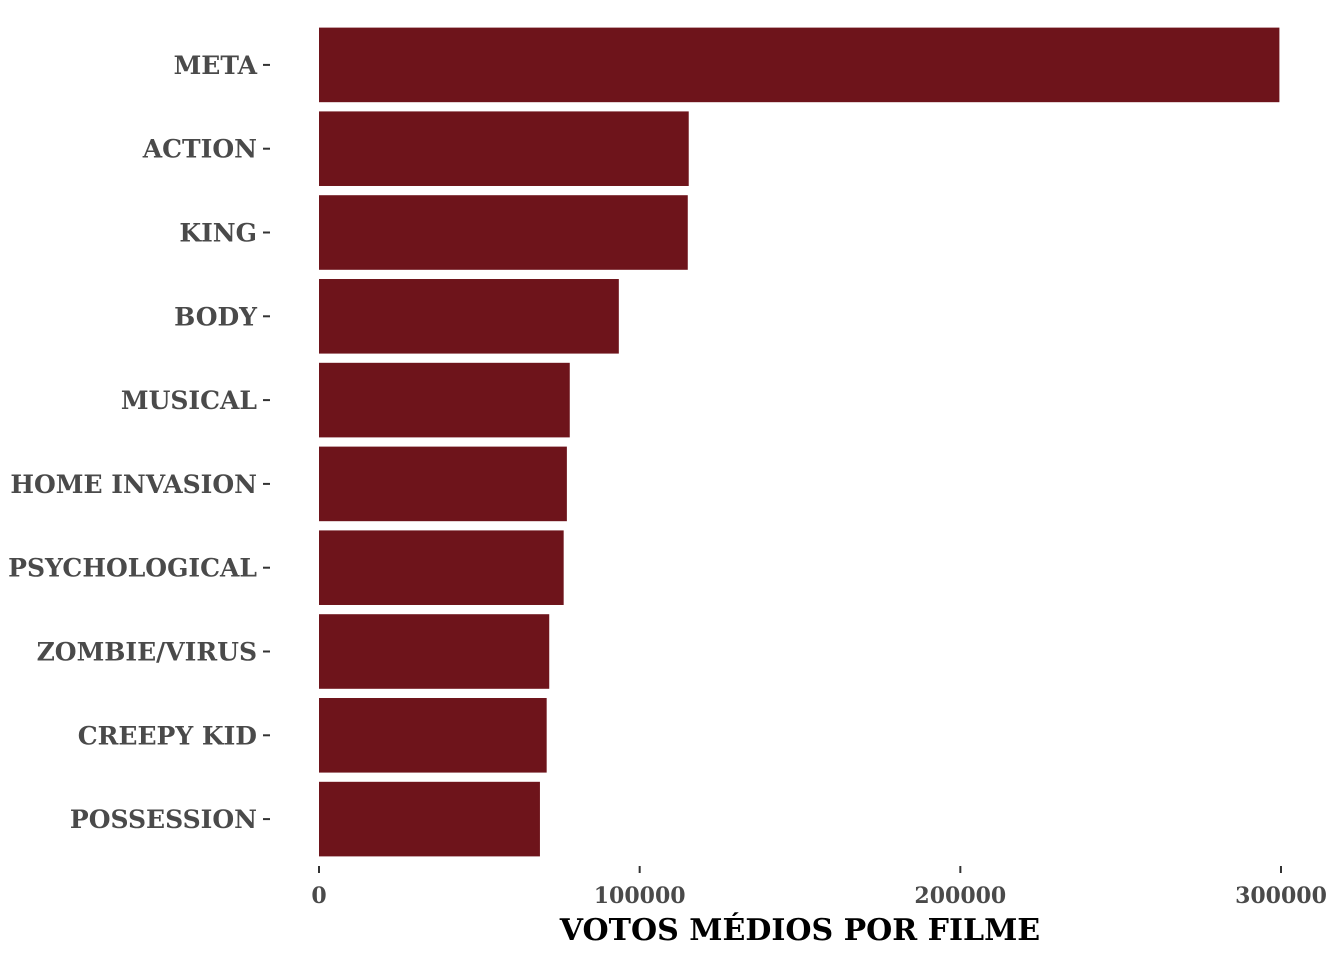  I want to click on bar-action, so click(504, 148).